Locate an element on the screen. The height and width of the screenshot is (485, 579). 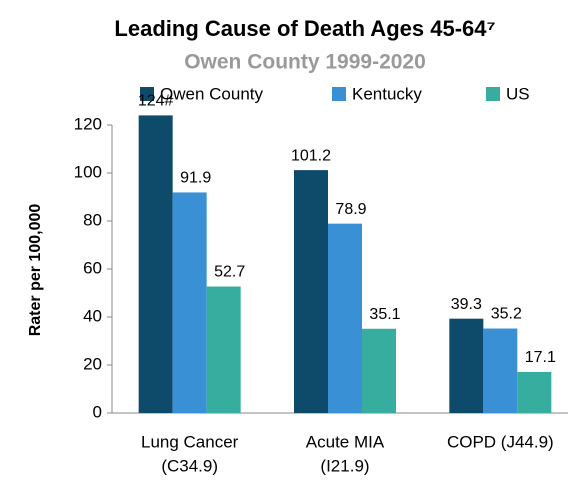
y-axis-label: Rater per 100,000 is located at coordinates (35, 270).